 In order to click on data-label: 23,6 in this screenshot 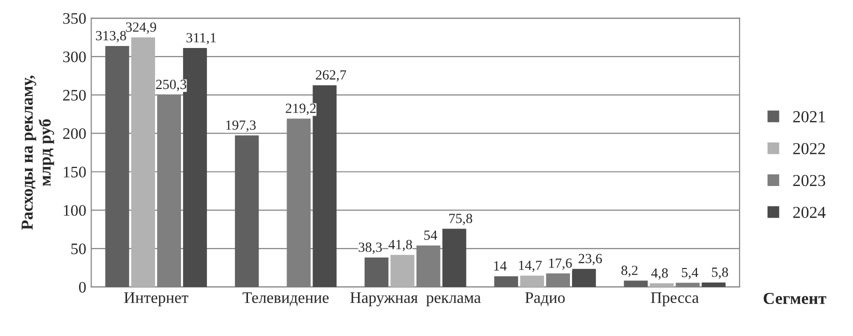, I will do `click(590, 260)`.